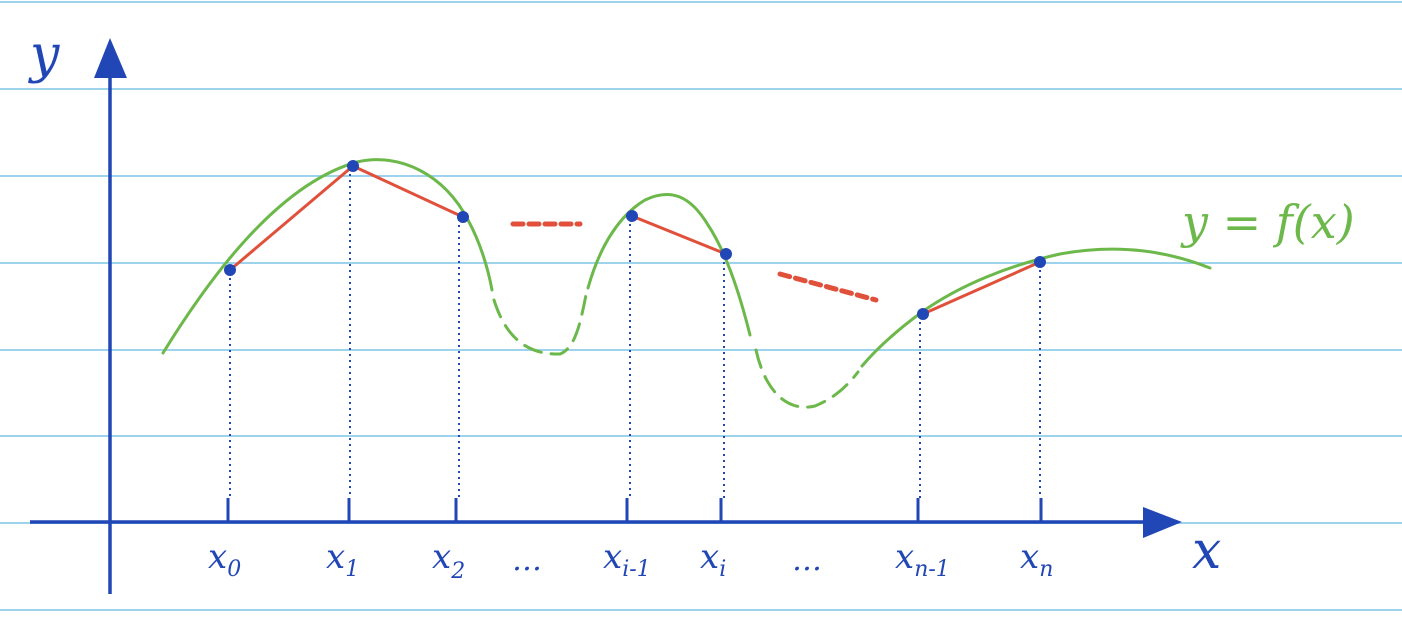 The image size is (1402, 618). Describe the element at coordinates (44, 55) in the screenshot. I see `y-axis-label: y` at that location.